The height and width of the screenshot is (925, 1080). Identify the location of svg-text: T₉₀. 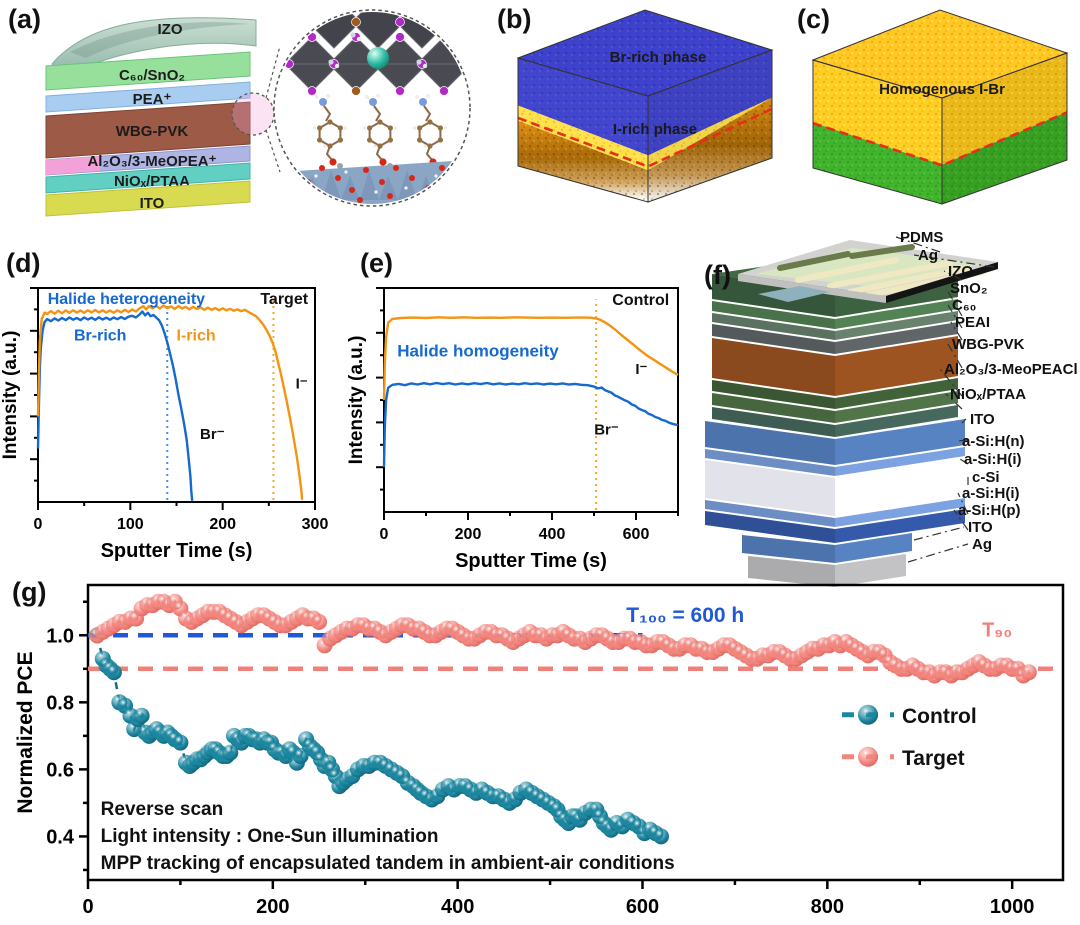
(997, 631).